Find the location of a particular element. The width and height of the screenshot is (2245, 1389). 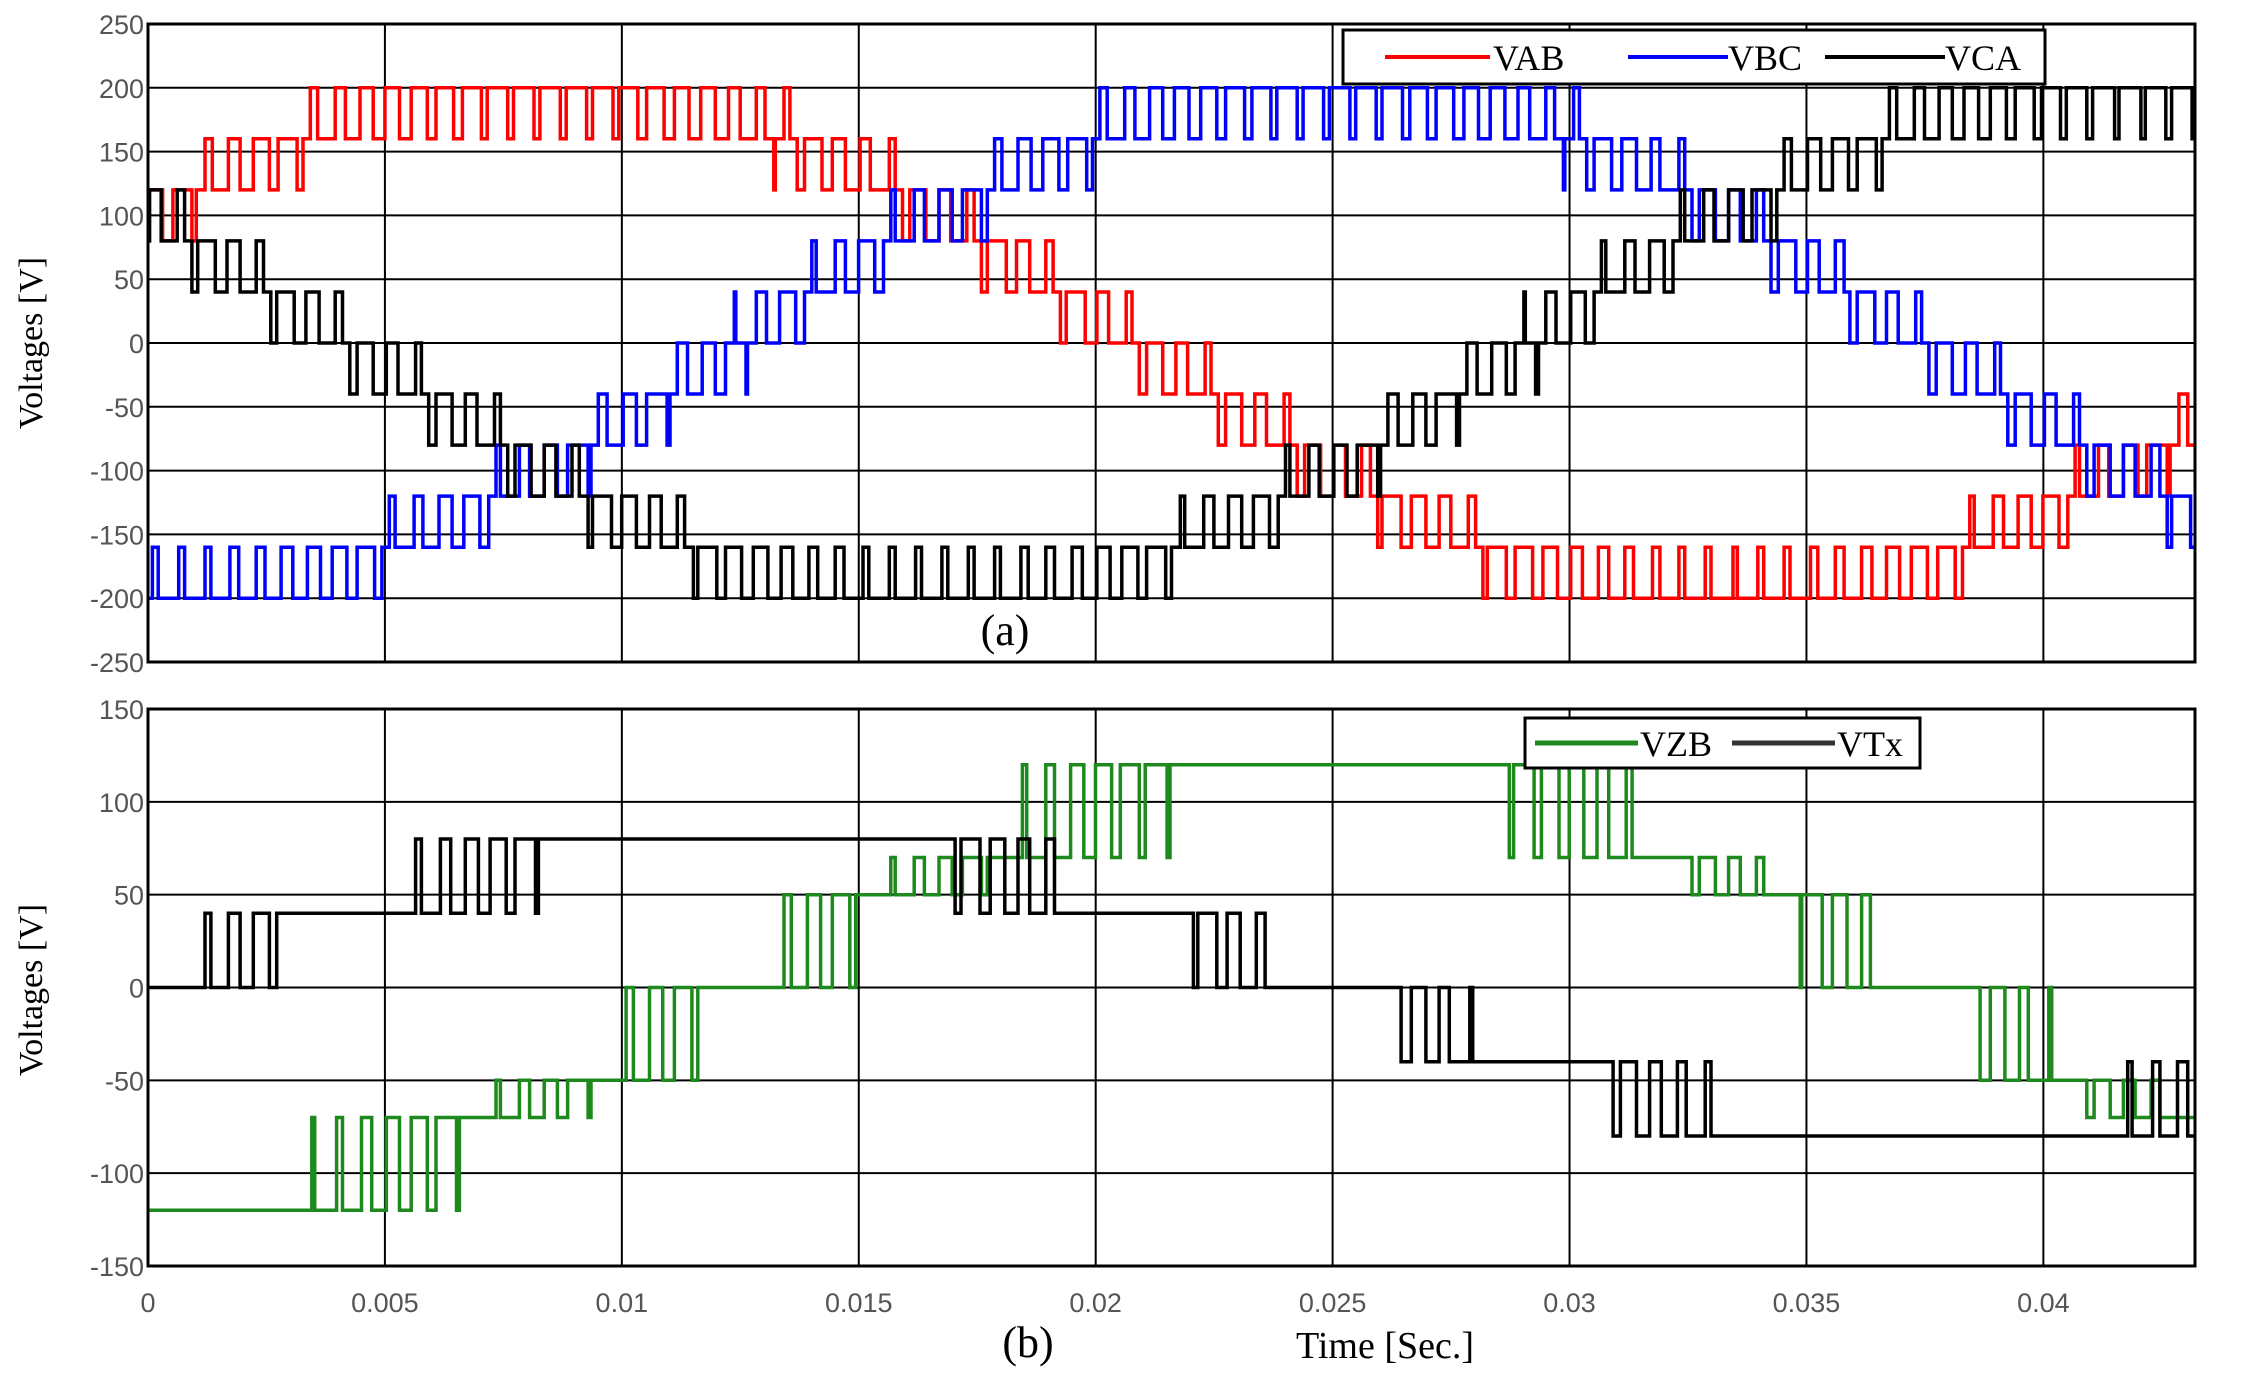

panel-a-y-tick-label: 250 is located at coordinates (121, 25).